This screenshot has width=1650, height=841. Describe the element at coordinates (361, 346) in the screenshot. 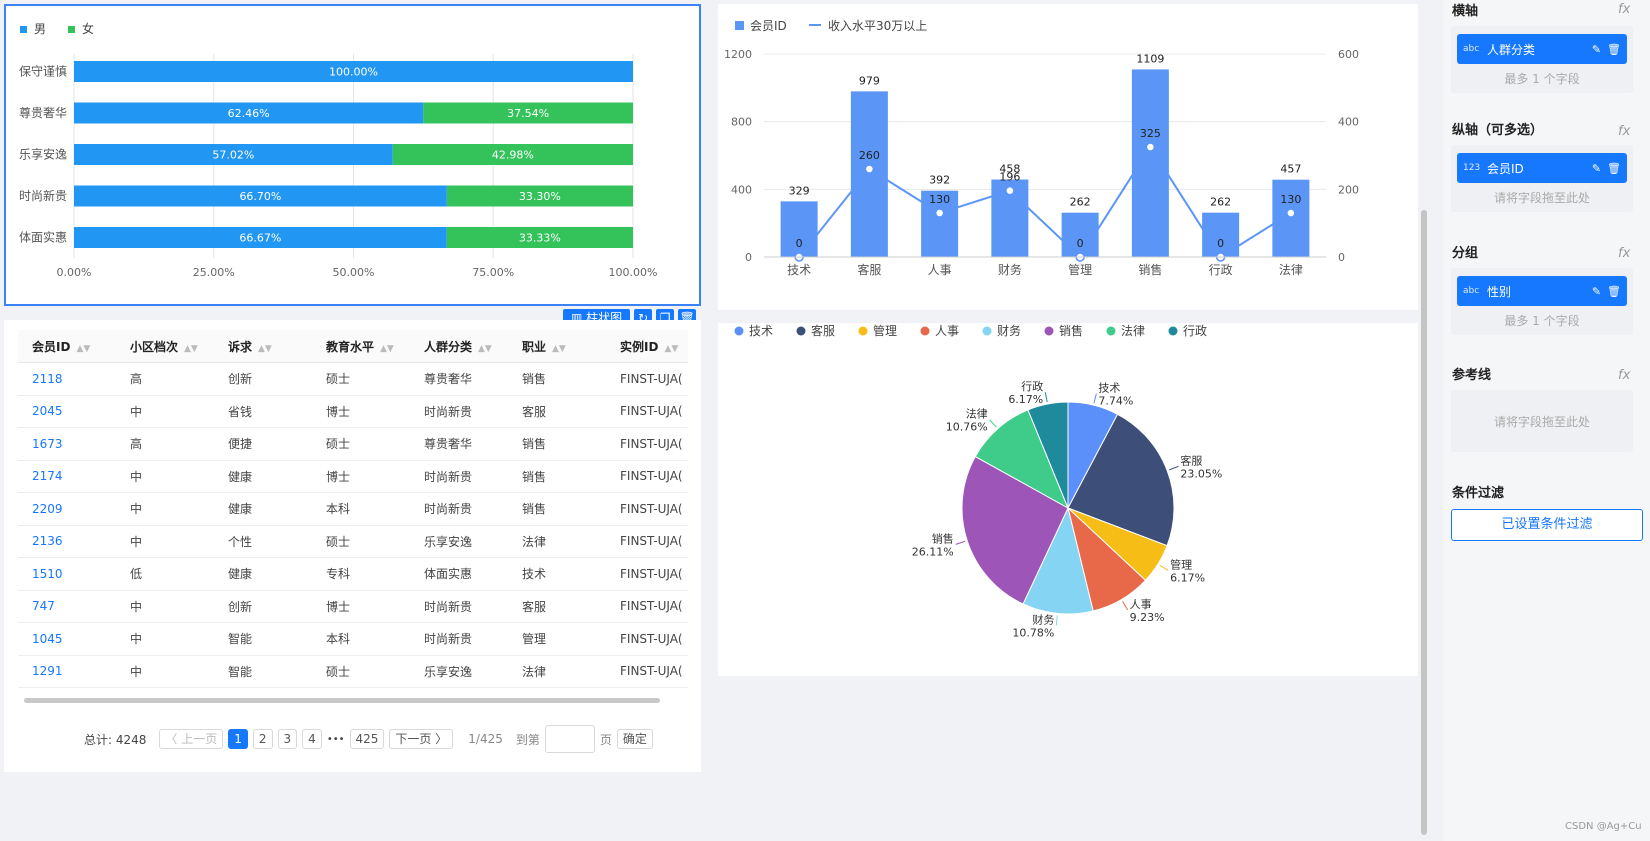

I see `column-header: 教育水平 ▲▼` at that location.